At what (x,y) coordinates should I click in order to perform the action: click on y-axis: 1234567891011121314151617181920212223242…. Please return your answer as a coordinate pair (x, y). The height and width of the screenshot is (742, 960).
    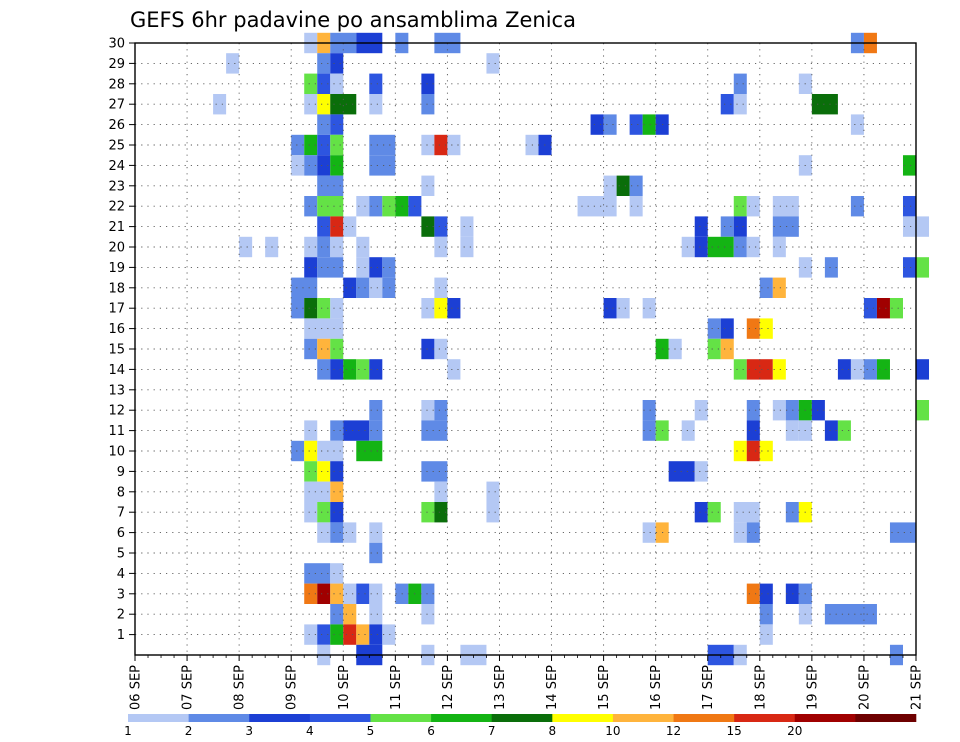
    Looking at the image, I should click on (121, 340).